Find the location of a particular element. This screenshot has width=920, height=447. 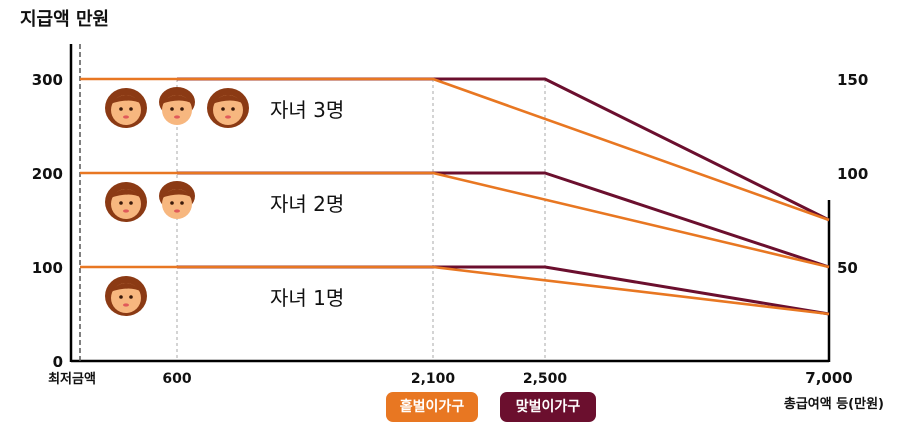

y-tick-label-left: 0 is located at coordinates (58, 362).